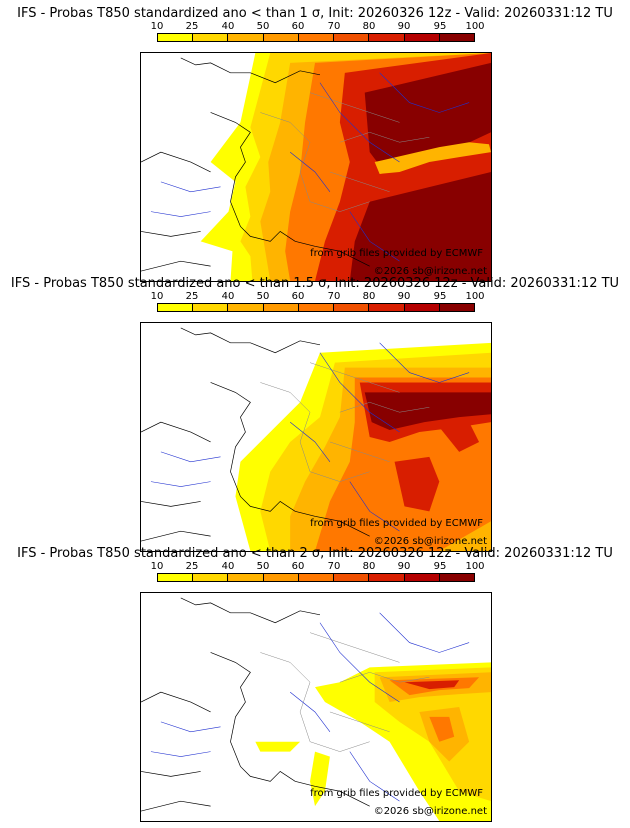 The width and height of the screenshot is (630, 828). I want to click on panel-1-credit-source: from grib files provided by ECMWF, so click(396, 253).